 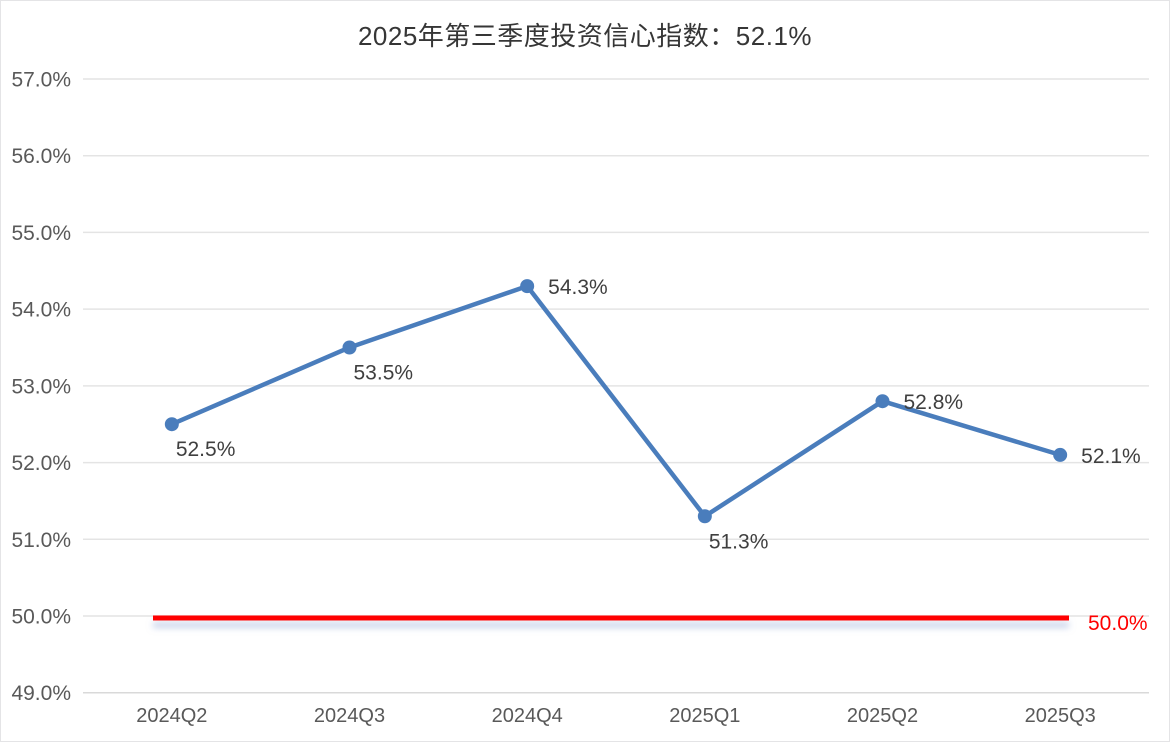 What do you see at coordinates (41, 233) in the screenshot?
I see `y-tick-label: 55.0%` at bounding box center [41, 233].